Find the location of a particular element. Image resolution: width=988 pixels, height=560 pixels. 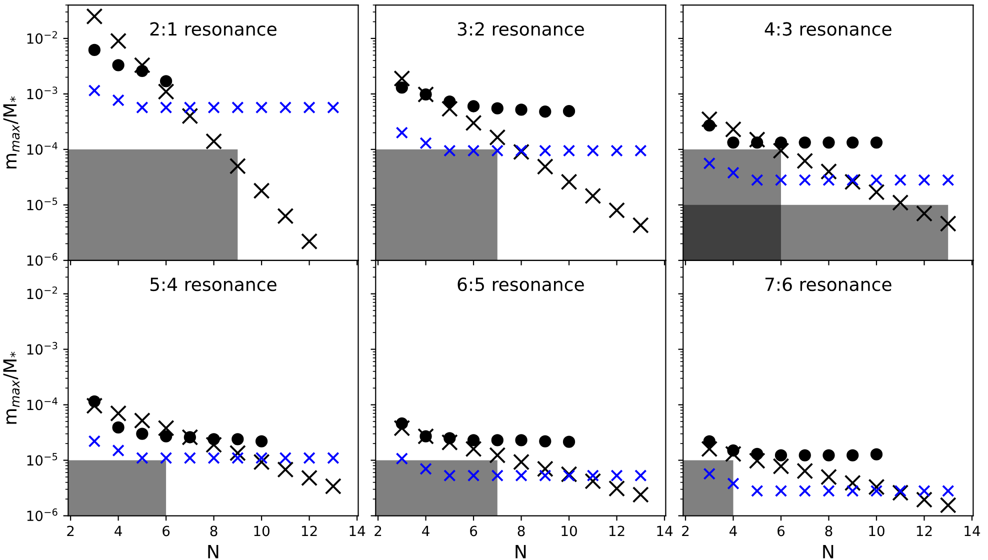

y-tick-label: 10$^{−6}$ is located at coordinates (42, 515).